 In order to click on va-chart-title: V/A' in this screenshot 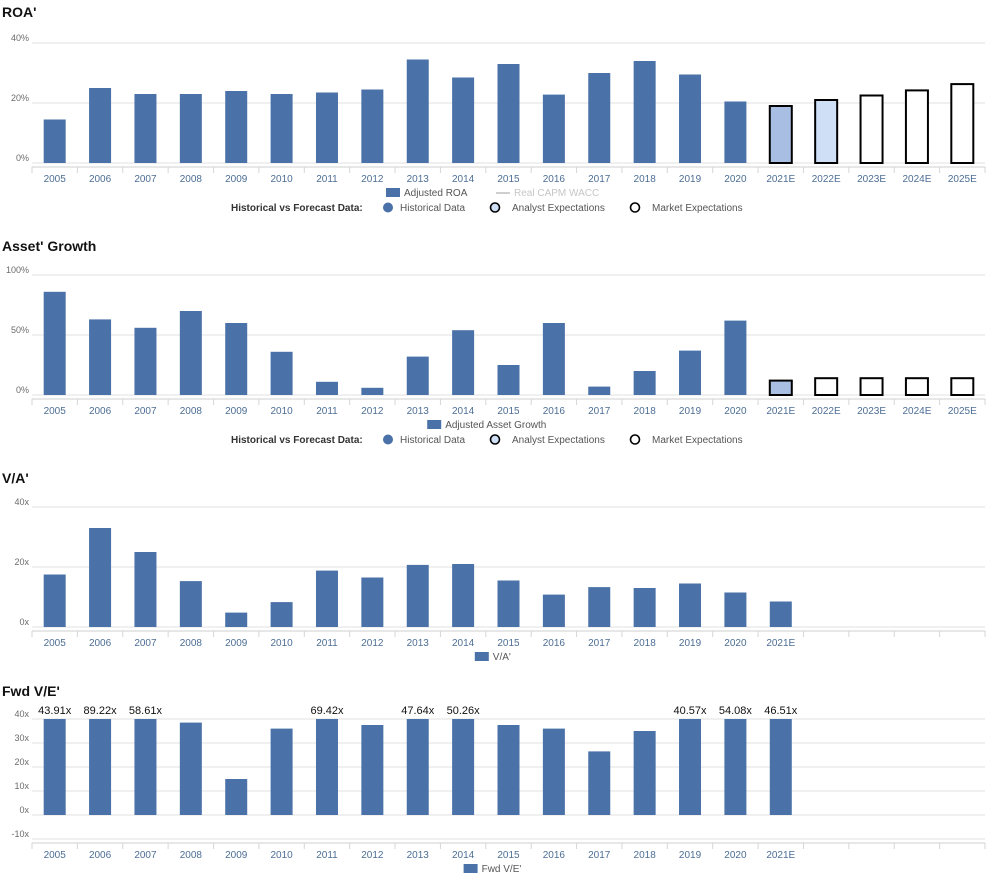, I will do `click(15, 478)`.